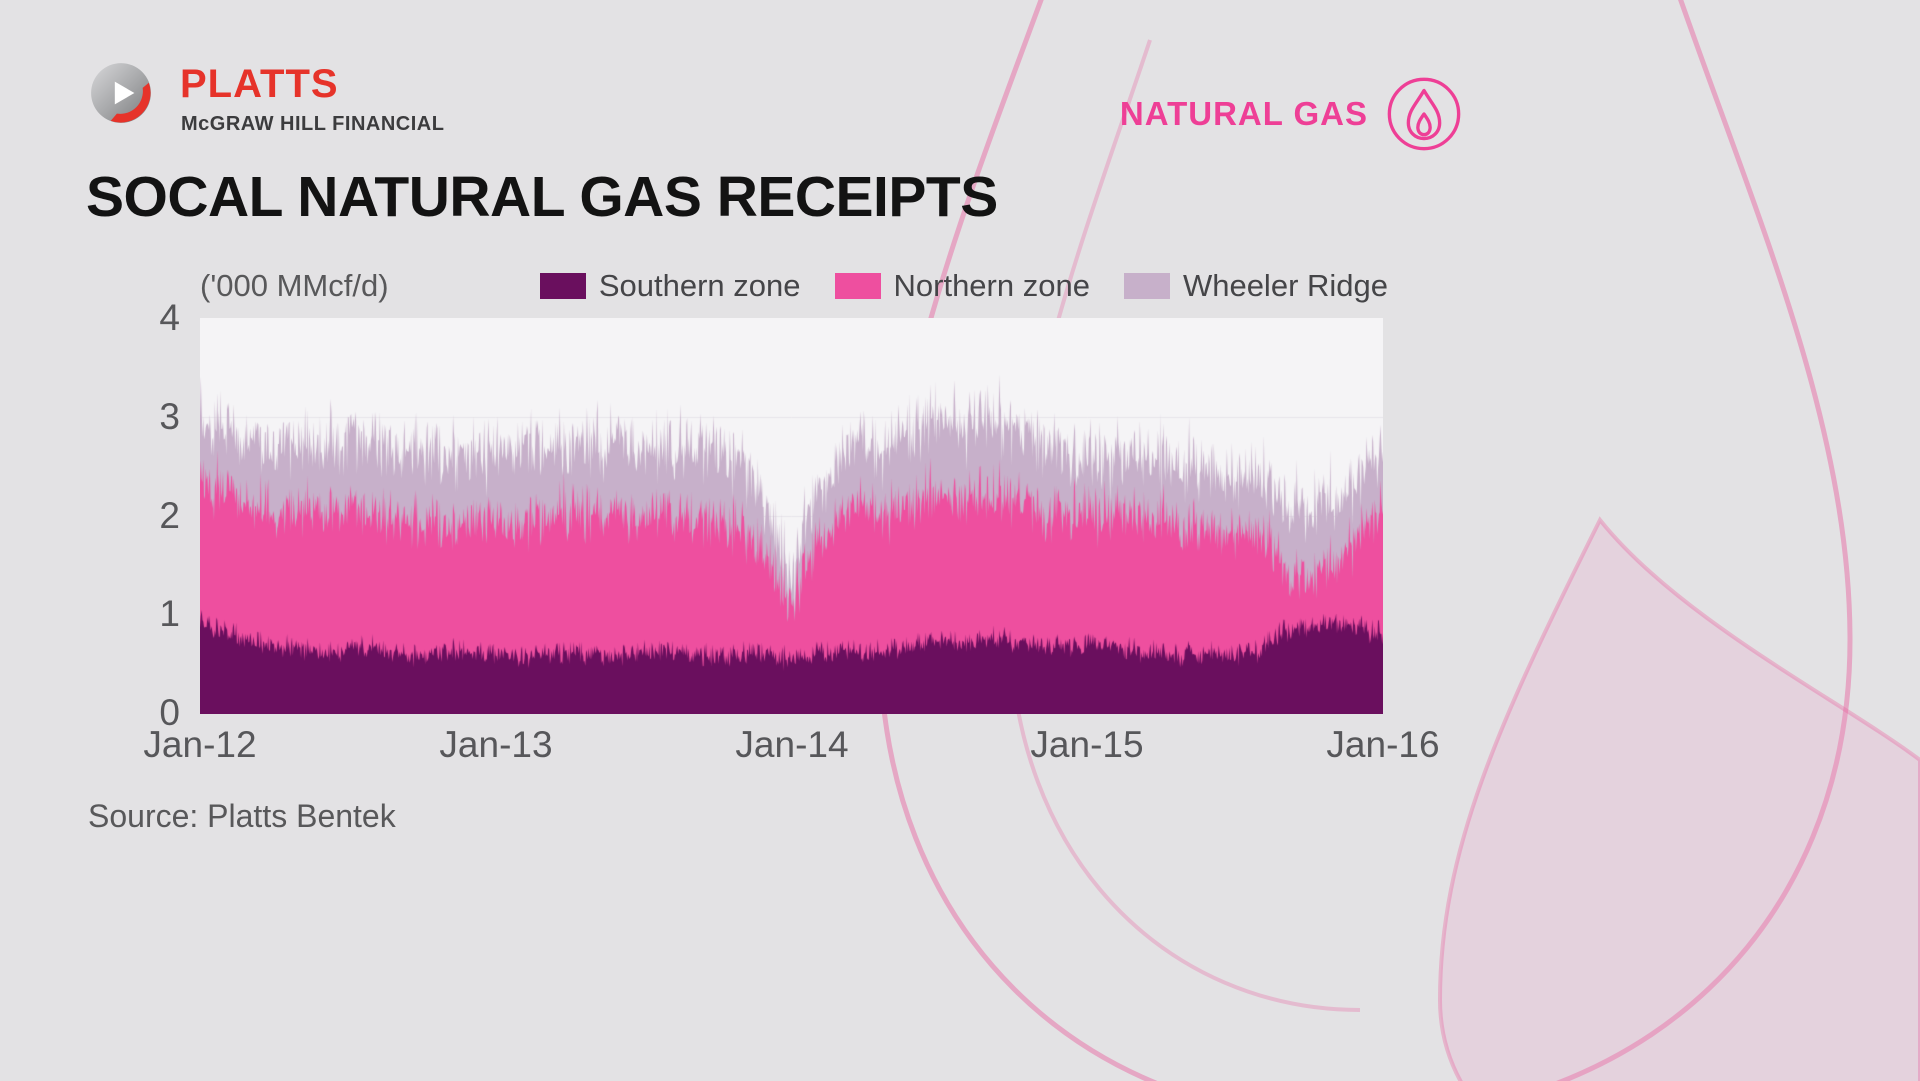 The image size is (1920, 1081). I want to click on legend-item-northern-zone: Northern zone, so click(962, 286).